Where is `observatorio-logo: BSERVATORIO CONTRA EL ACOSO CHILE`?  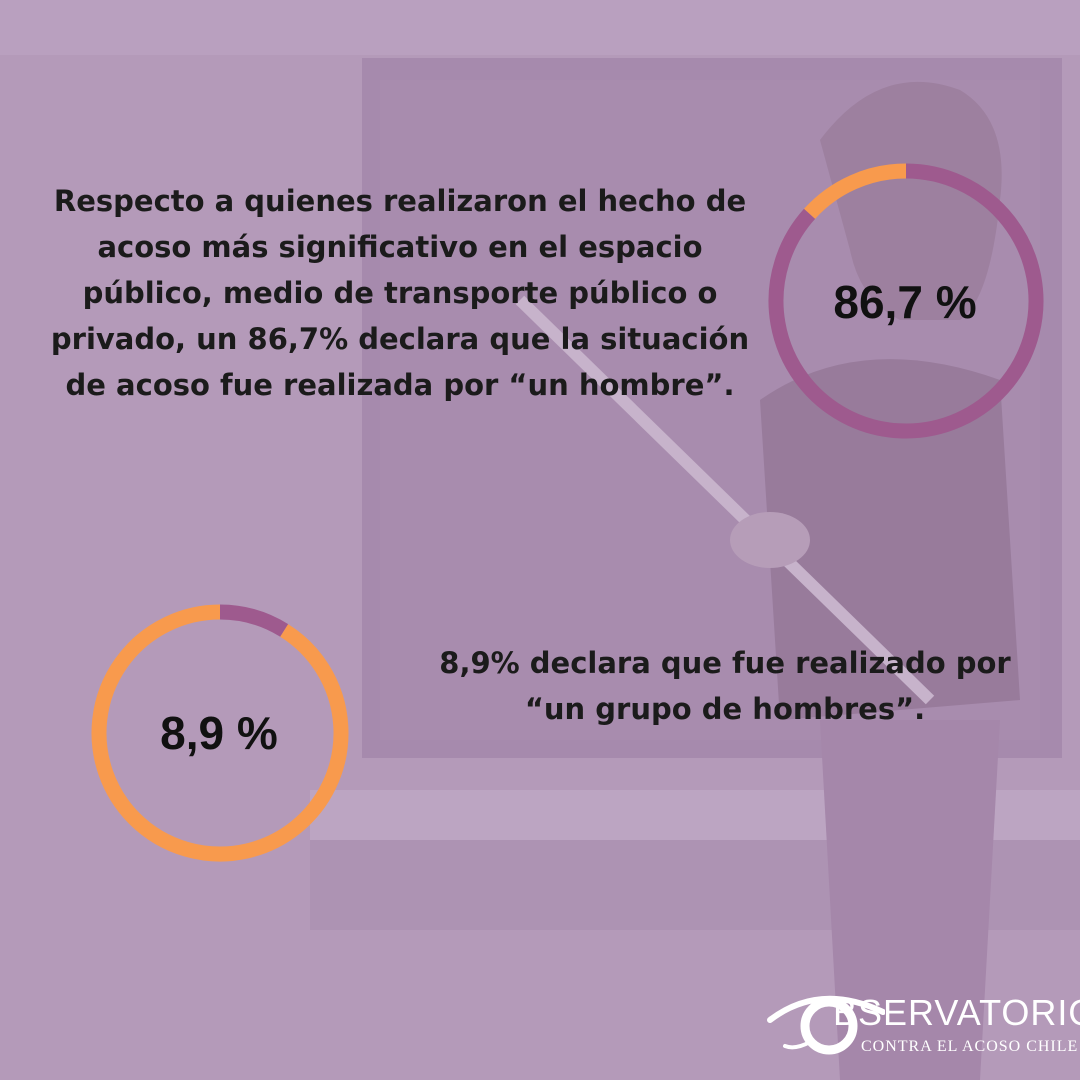
observatorio-logo: BSERVATORIO CONTRA EL ACOSO CHILE is located at coordinates (922, 1028).